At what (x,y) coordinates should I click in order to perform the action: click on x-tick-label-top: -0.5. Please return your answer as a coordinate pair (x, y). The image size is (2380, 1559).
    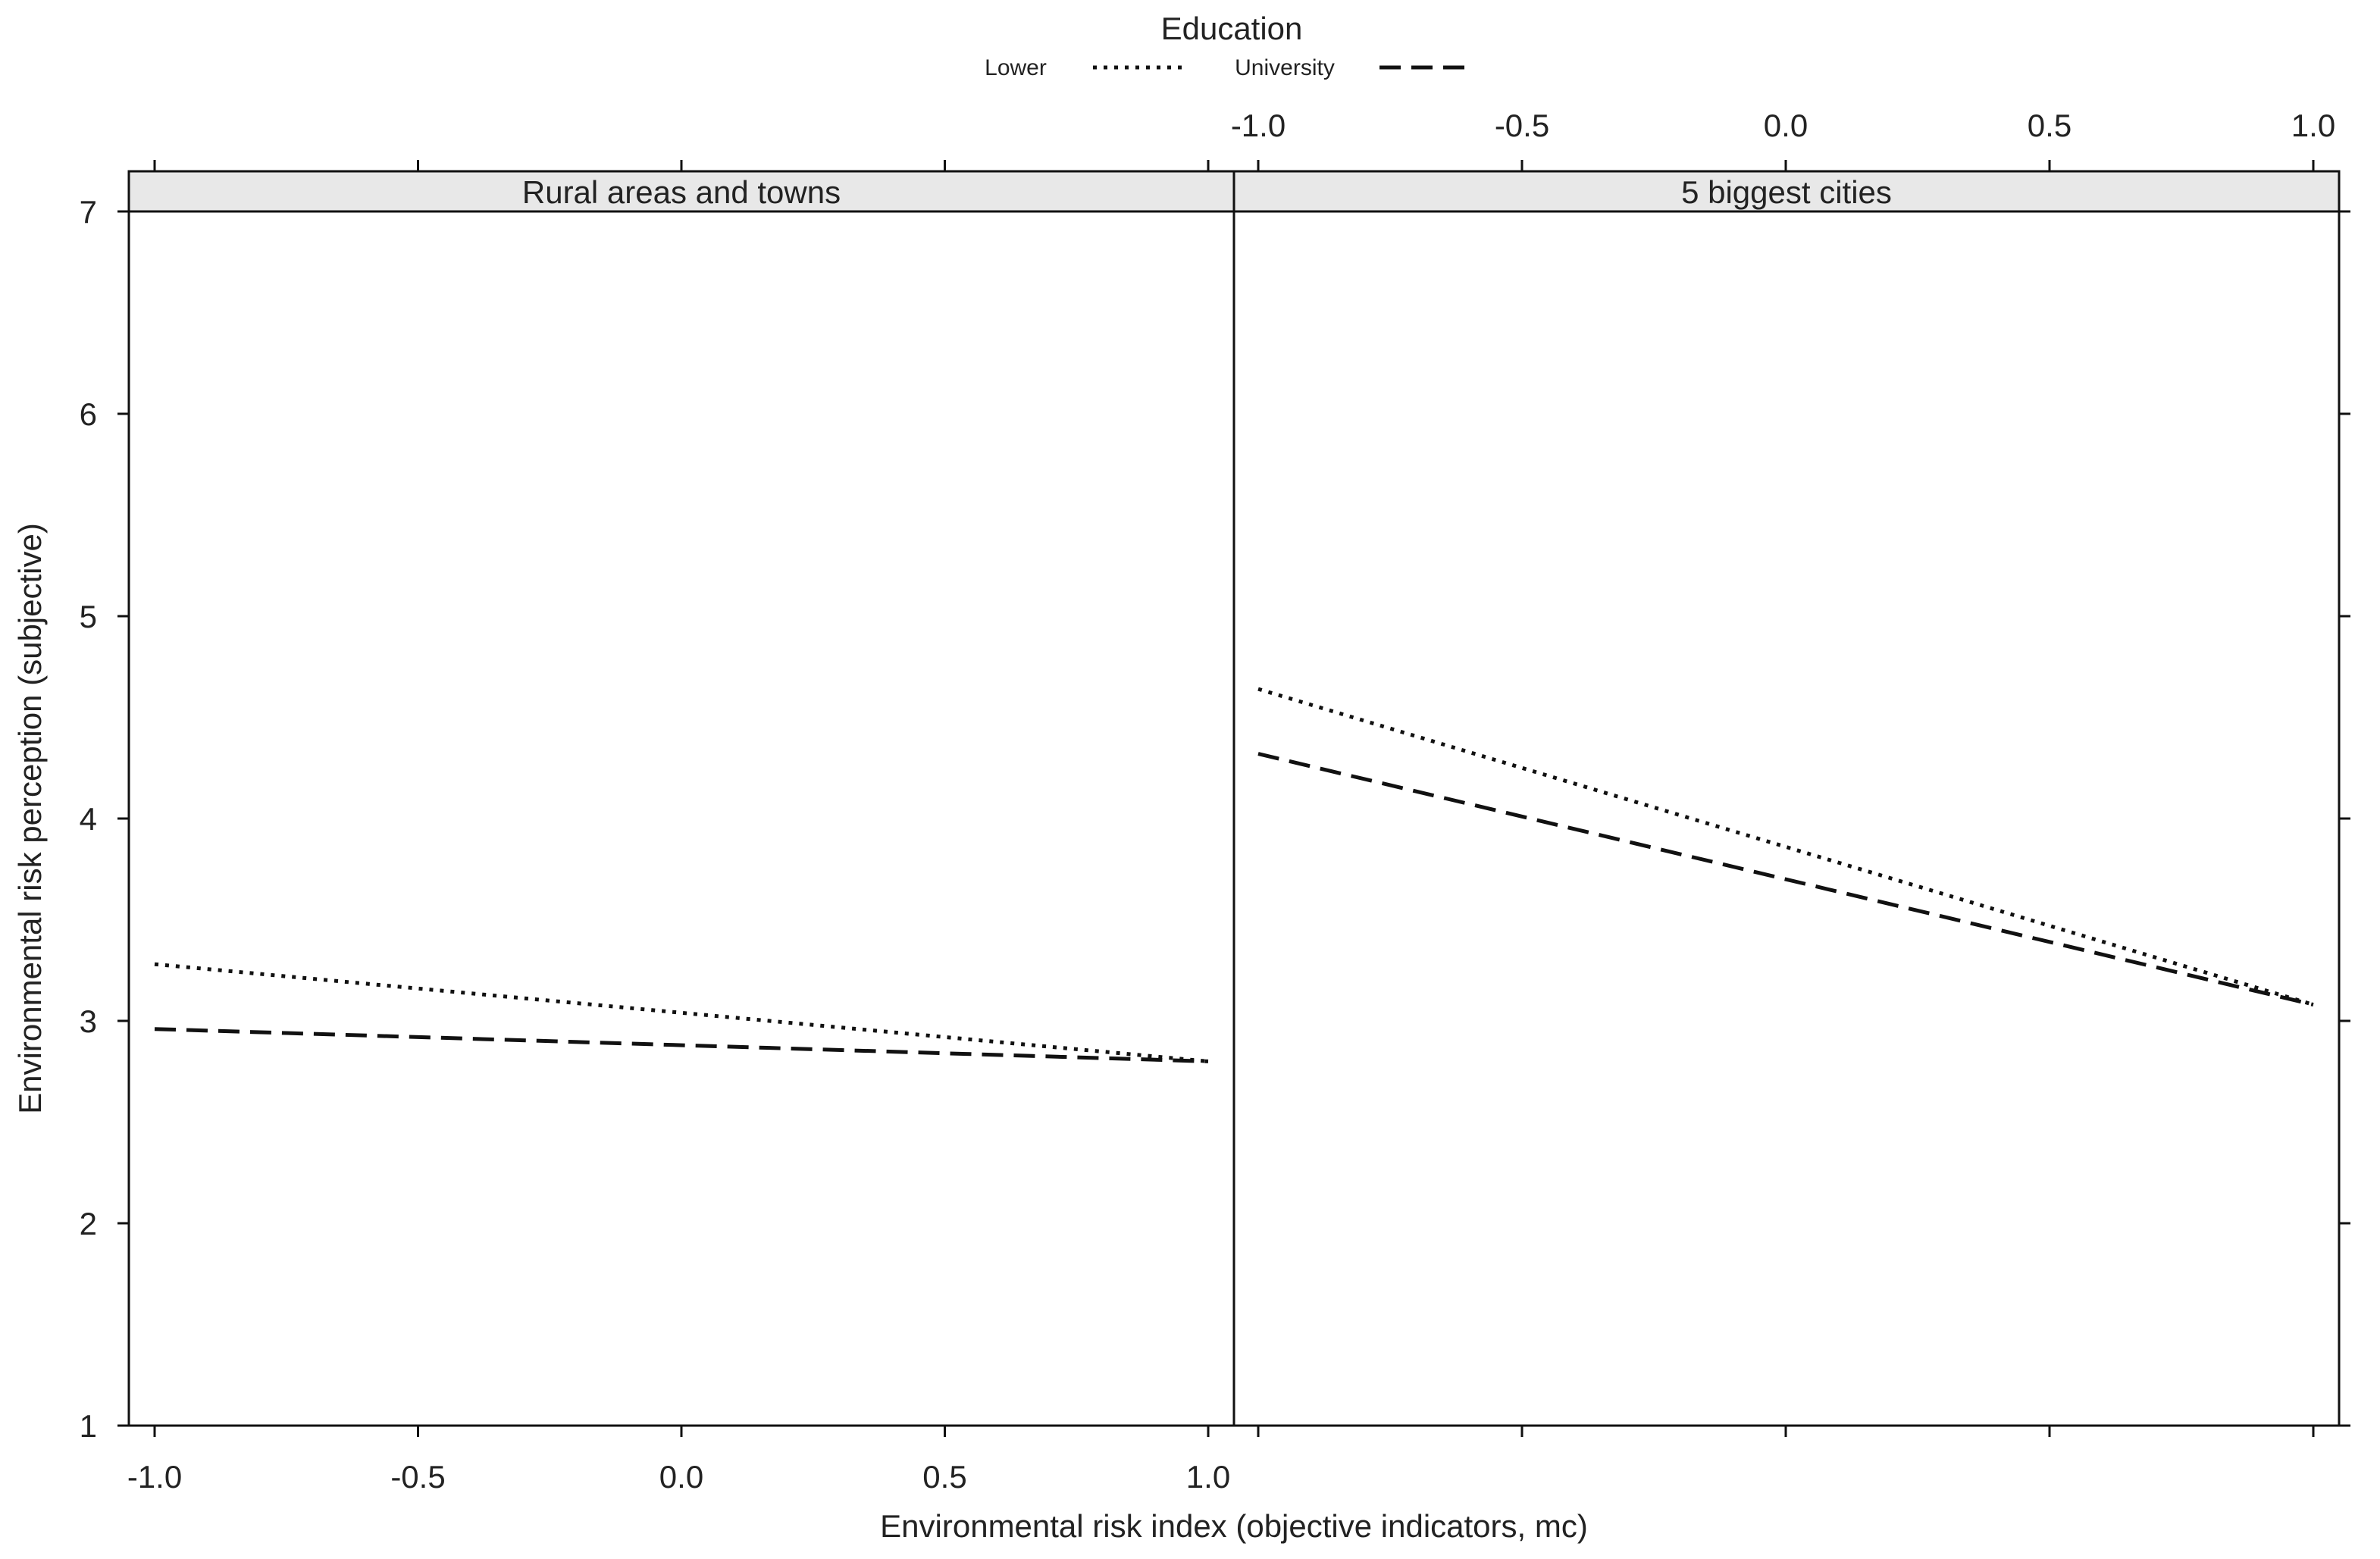
    Looking at the image, I should click on (1522, 125).